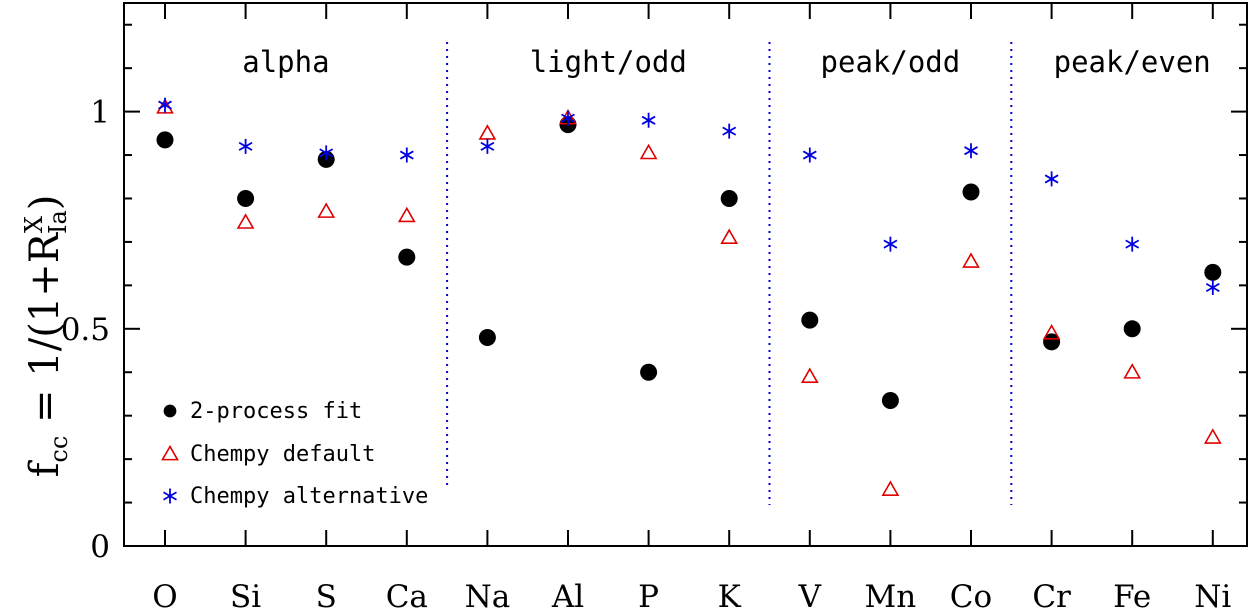 This screenshot has width=1255, height=616. What do you see at coordinates (58, 222) in the screenshot?
I see `ylabel-sub: Ia` at bounding box center [58, 222].